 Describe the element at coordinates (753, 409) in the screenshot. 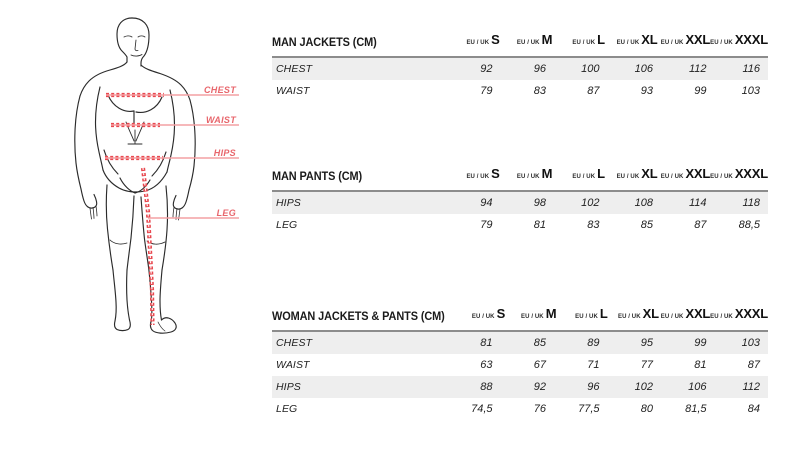

I see `cell-xxxl: 84` at that location.